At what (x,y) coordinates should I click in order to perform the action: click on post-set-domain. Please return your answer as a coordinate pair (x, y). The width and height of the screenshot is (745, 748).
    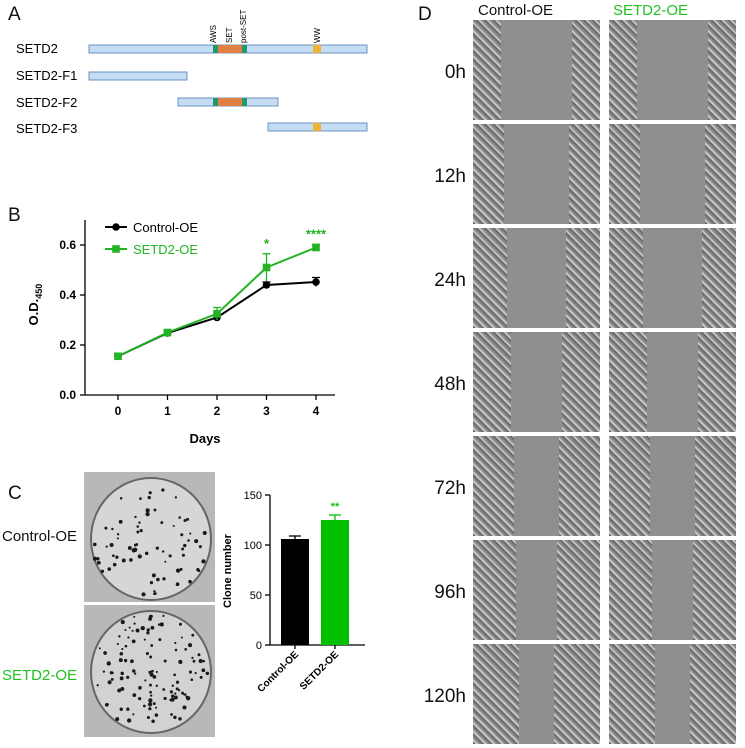
    Looking at the image, I should click on (244, 49).